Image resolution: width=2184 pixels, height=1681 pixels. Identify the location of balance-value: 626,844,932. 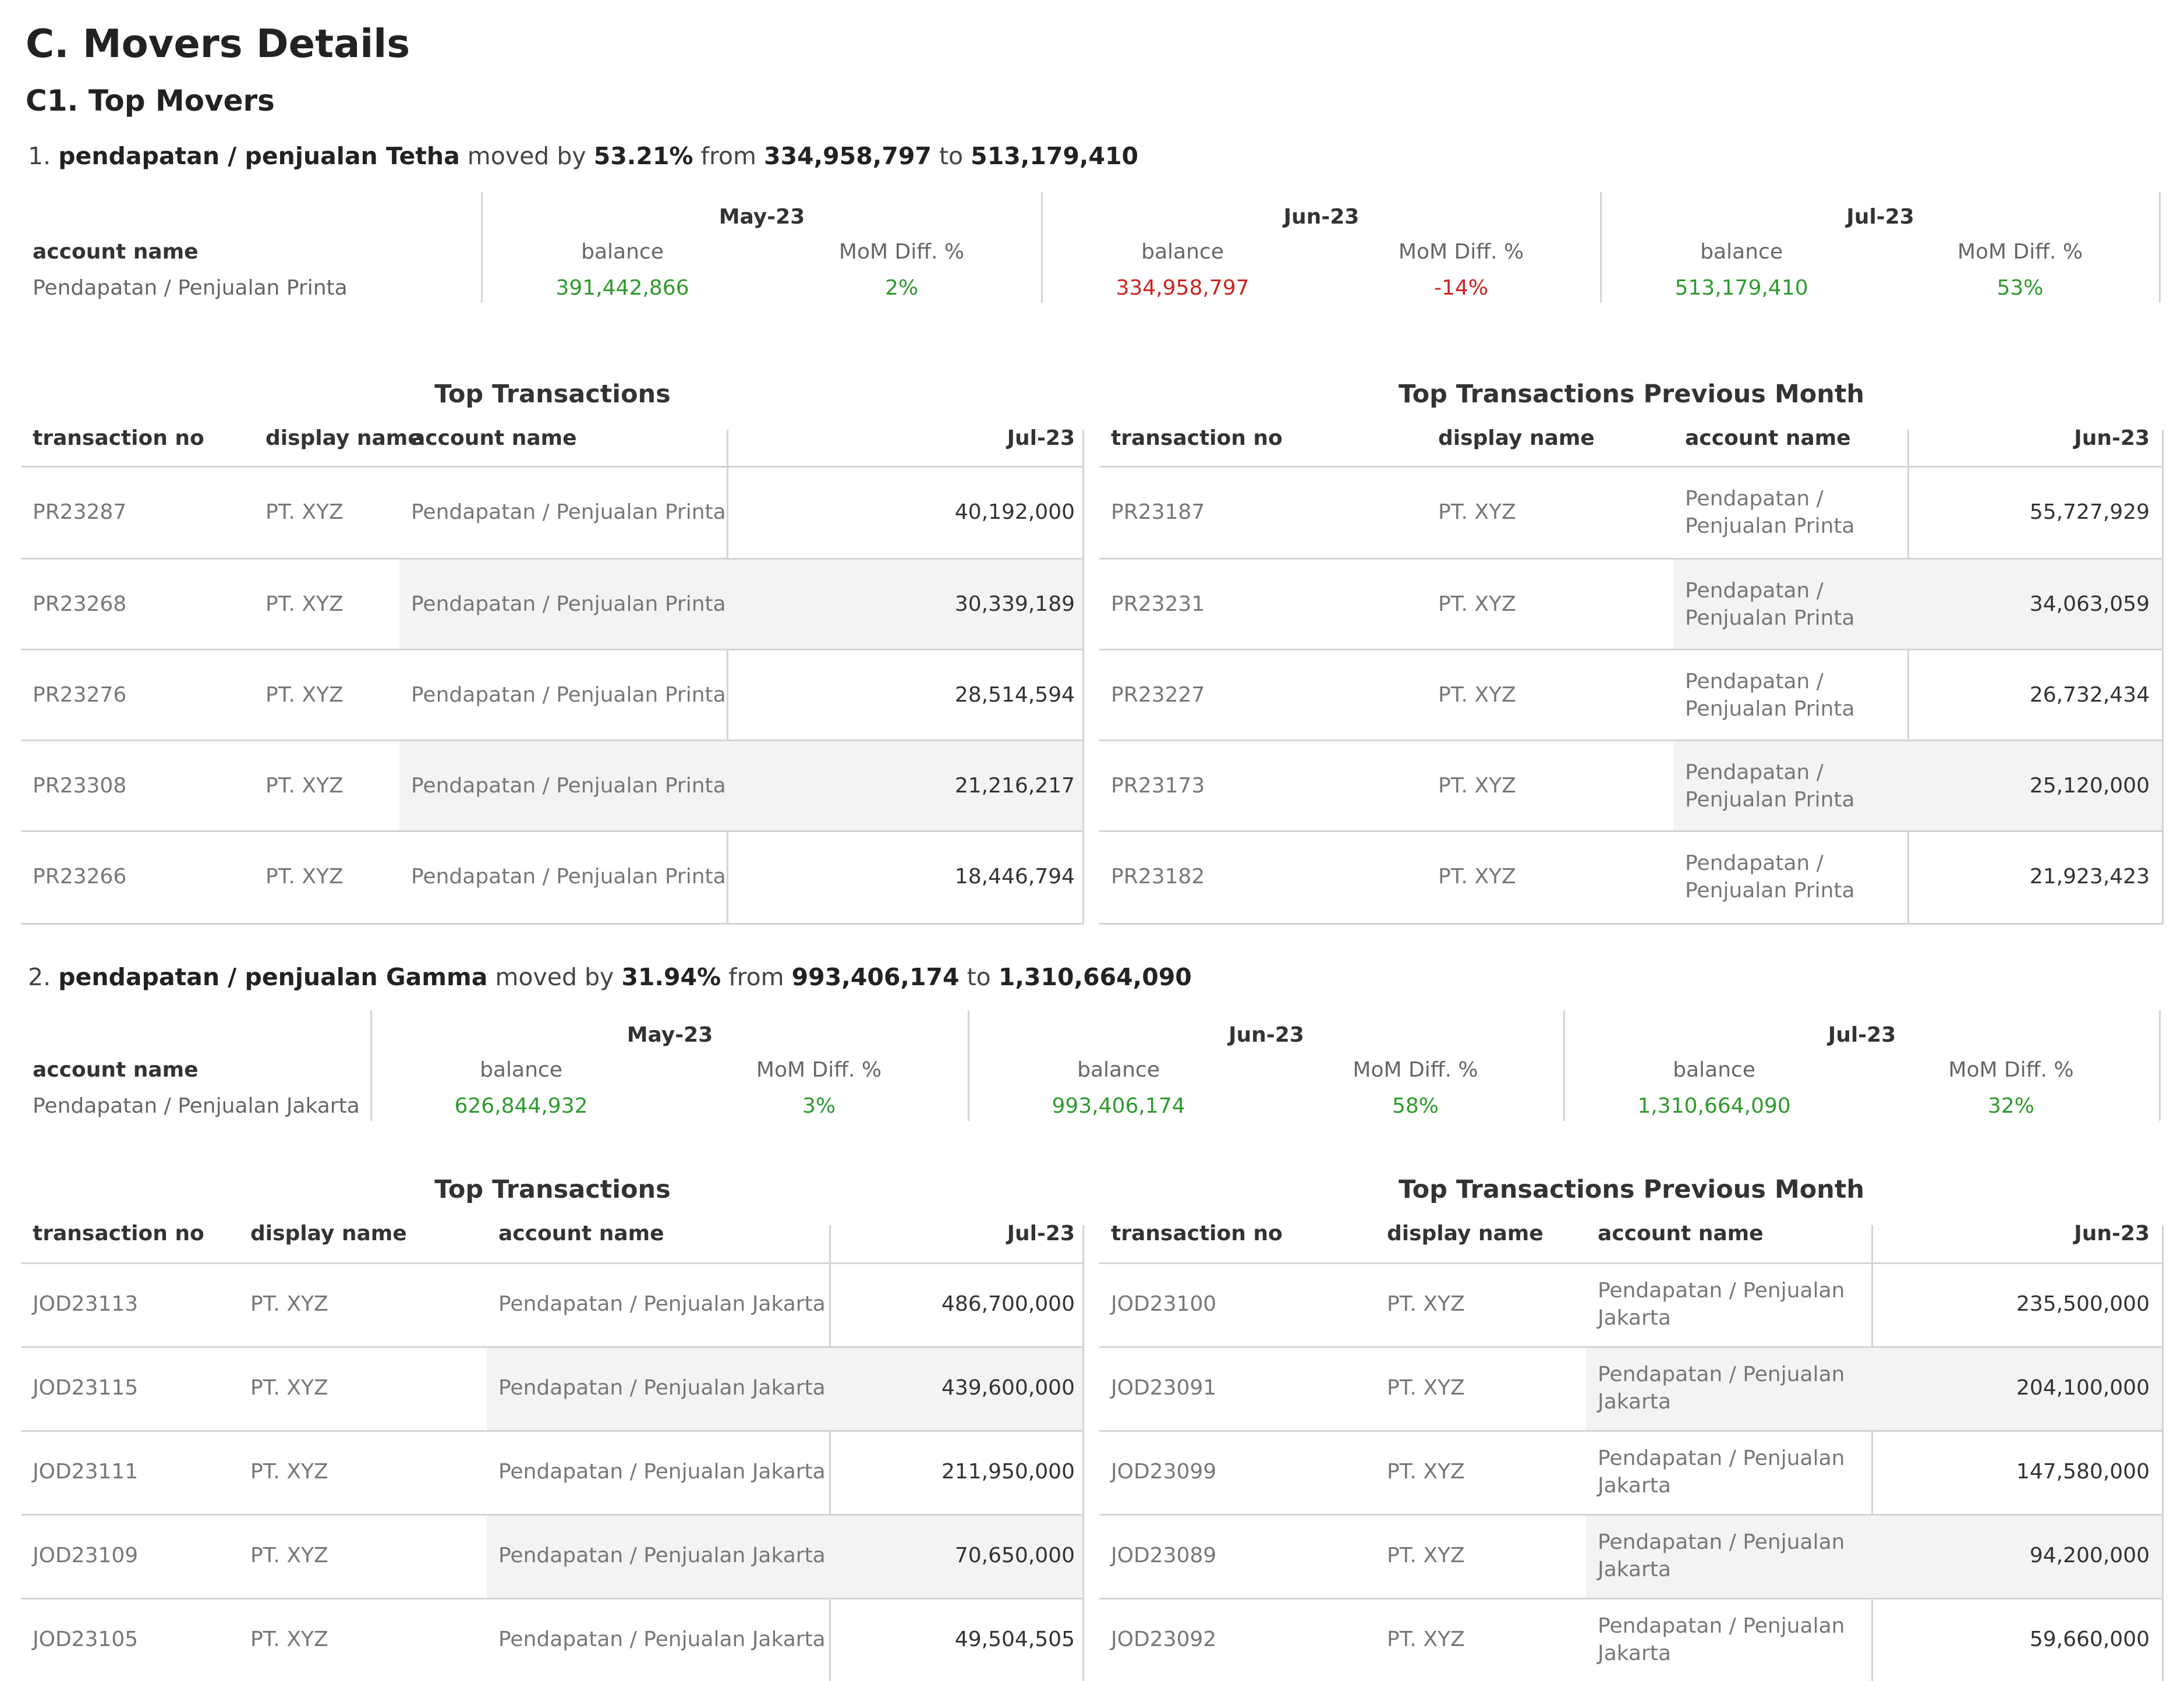
(521, 1106).